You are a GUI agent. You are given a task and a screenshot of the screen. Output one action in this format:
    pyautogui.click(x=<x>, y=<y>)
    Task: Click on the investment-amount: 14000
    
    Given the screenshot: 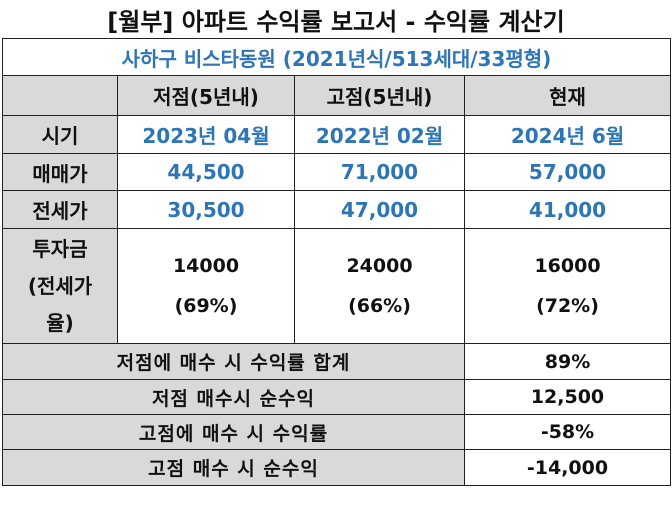 What is the action you would take?
    pyautogui.click(x=206, y=266)
    